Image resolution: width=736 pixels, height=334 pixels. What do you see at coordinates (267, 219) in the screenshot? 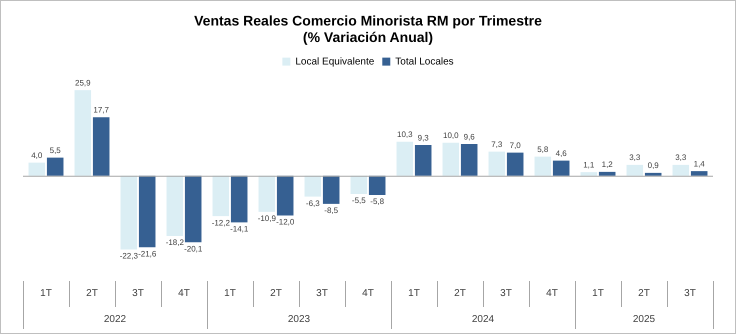
I see `data-label: -10,9` at bounding box center [267, 219].